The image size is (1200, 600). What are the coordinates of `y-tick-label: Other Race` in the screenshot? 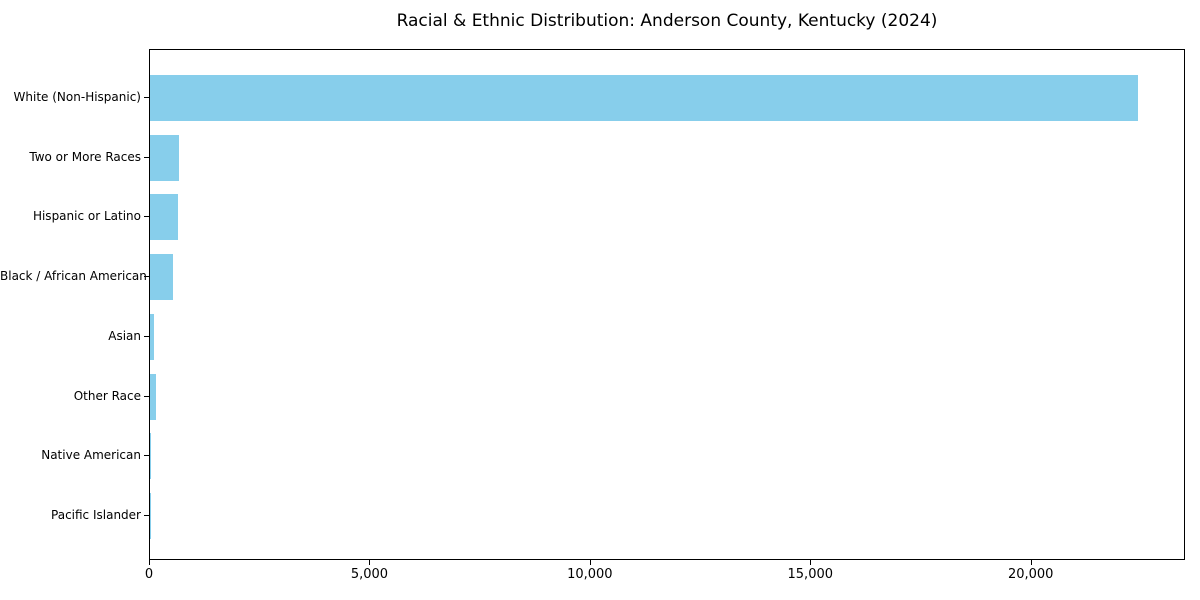 It's located at (107, 395).